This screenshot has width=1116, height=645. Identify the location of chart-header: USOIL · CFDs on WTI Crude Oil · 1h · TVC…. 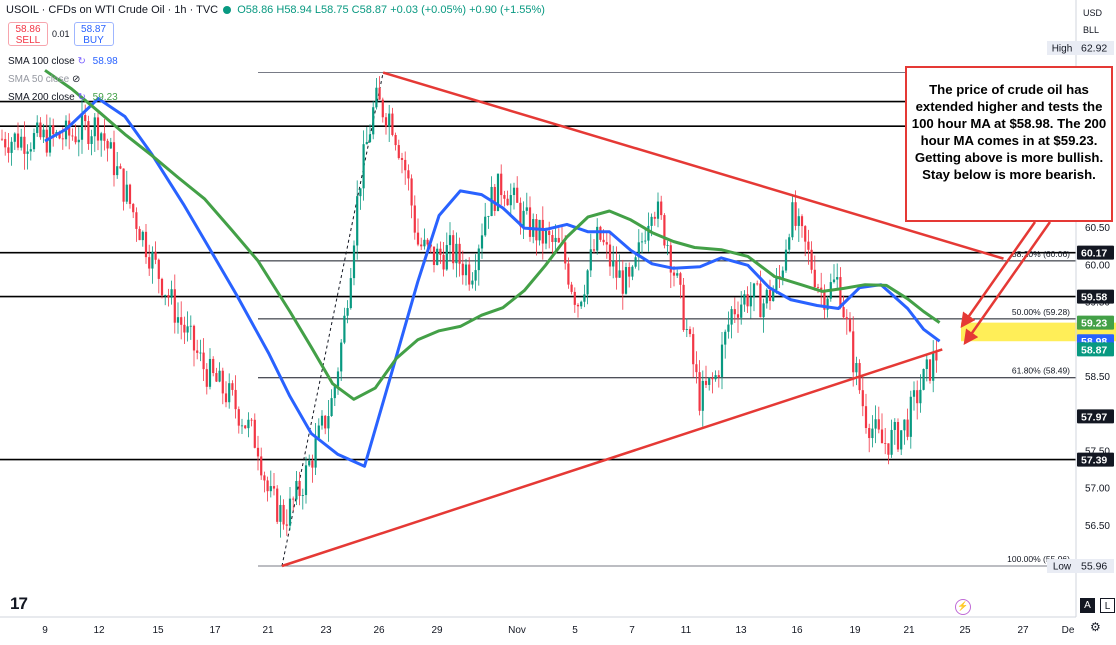
(275, 10).